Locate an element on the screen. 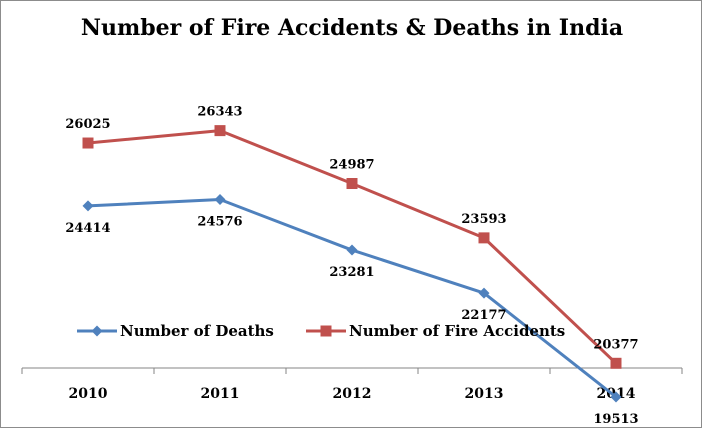 Image resolution: width=702 pixels, height=429 pixels. data-label-number-of-fire-accidents-2012: 24987 is located at coordinates (351, 165).